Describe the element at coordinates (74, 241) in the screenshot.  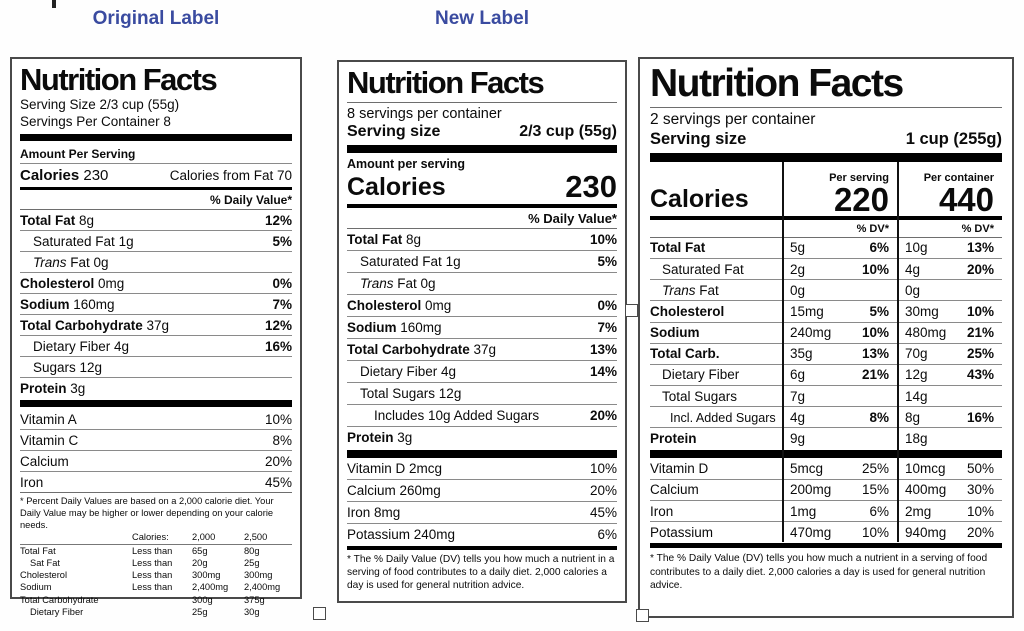
I see `nutrient-name: Saturated Fat` at that location.